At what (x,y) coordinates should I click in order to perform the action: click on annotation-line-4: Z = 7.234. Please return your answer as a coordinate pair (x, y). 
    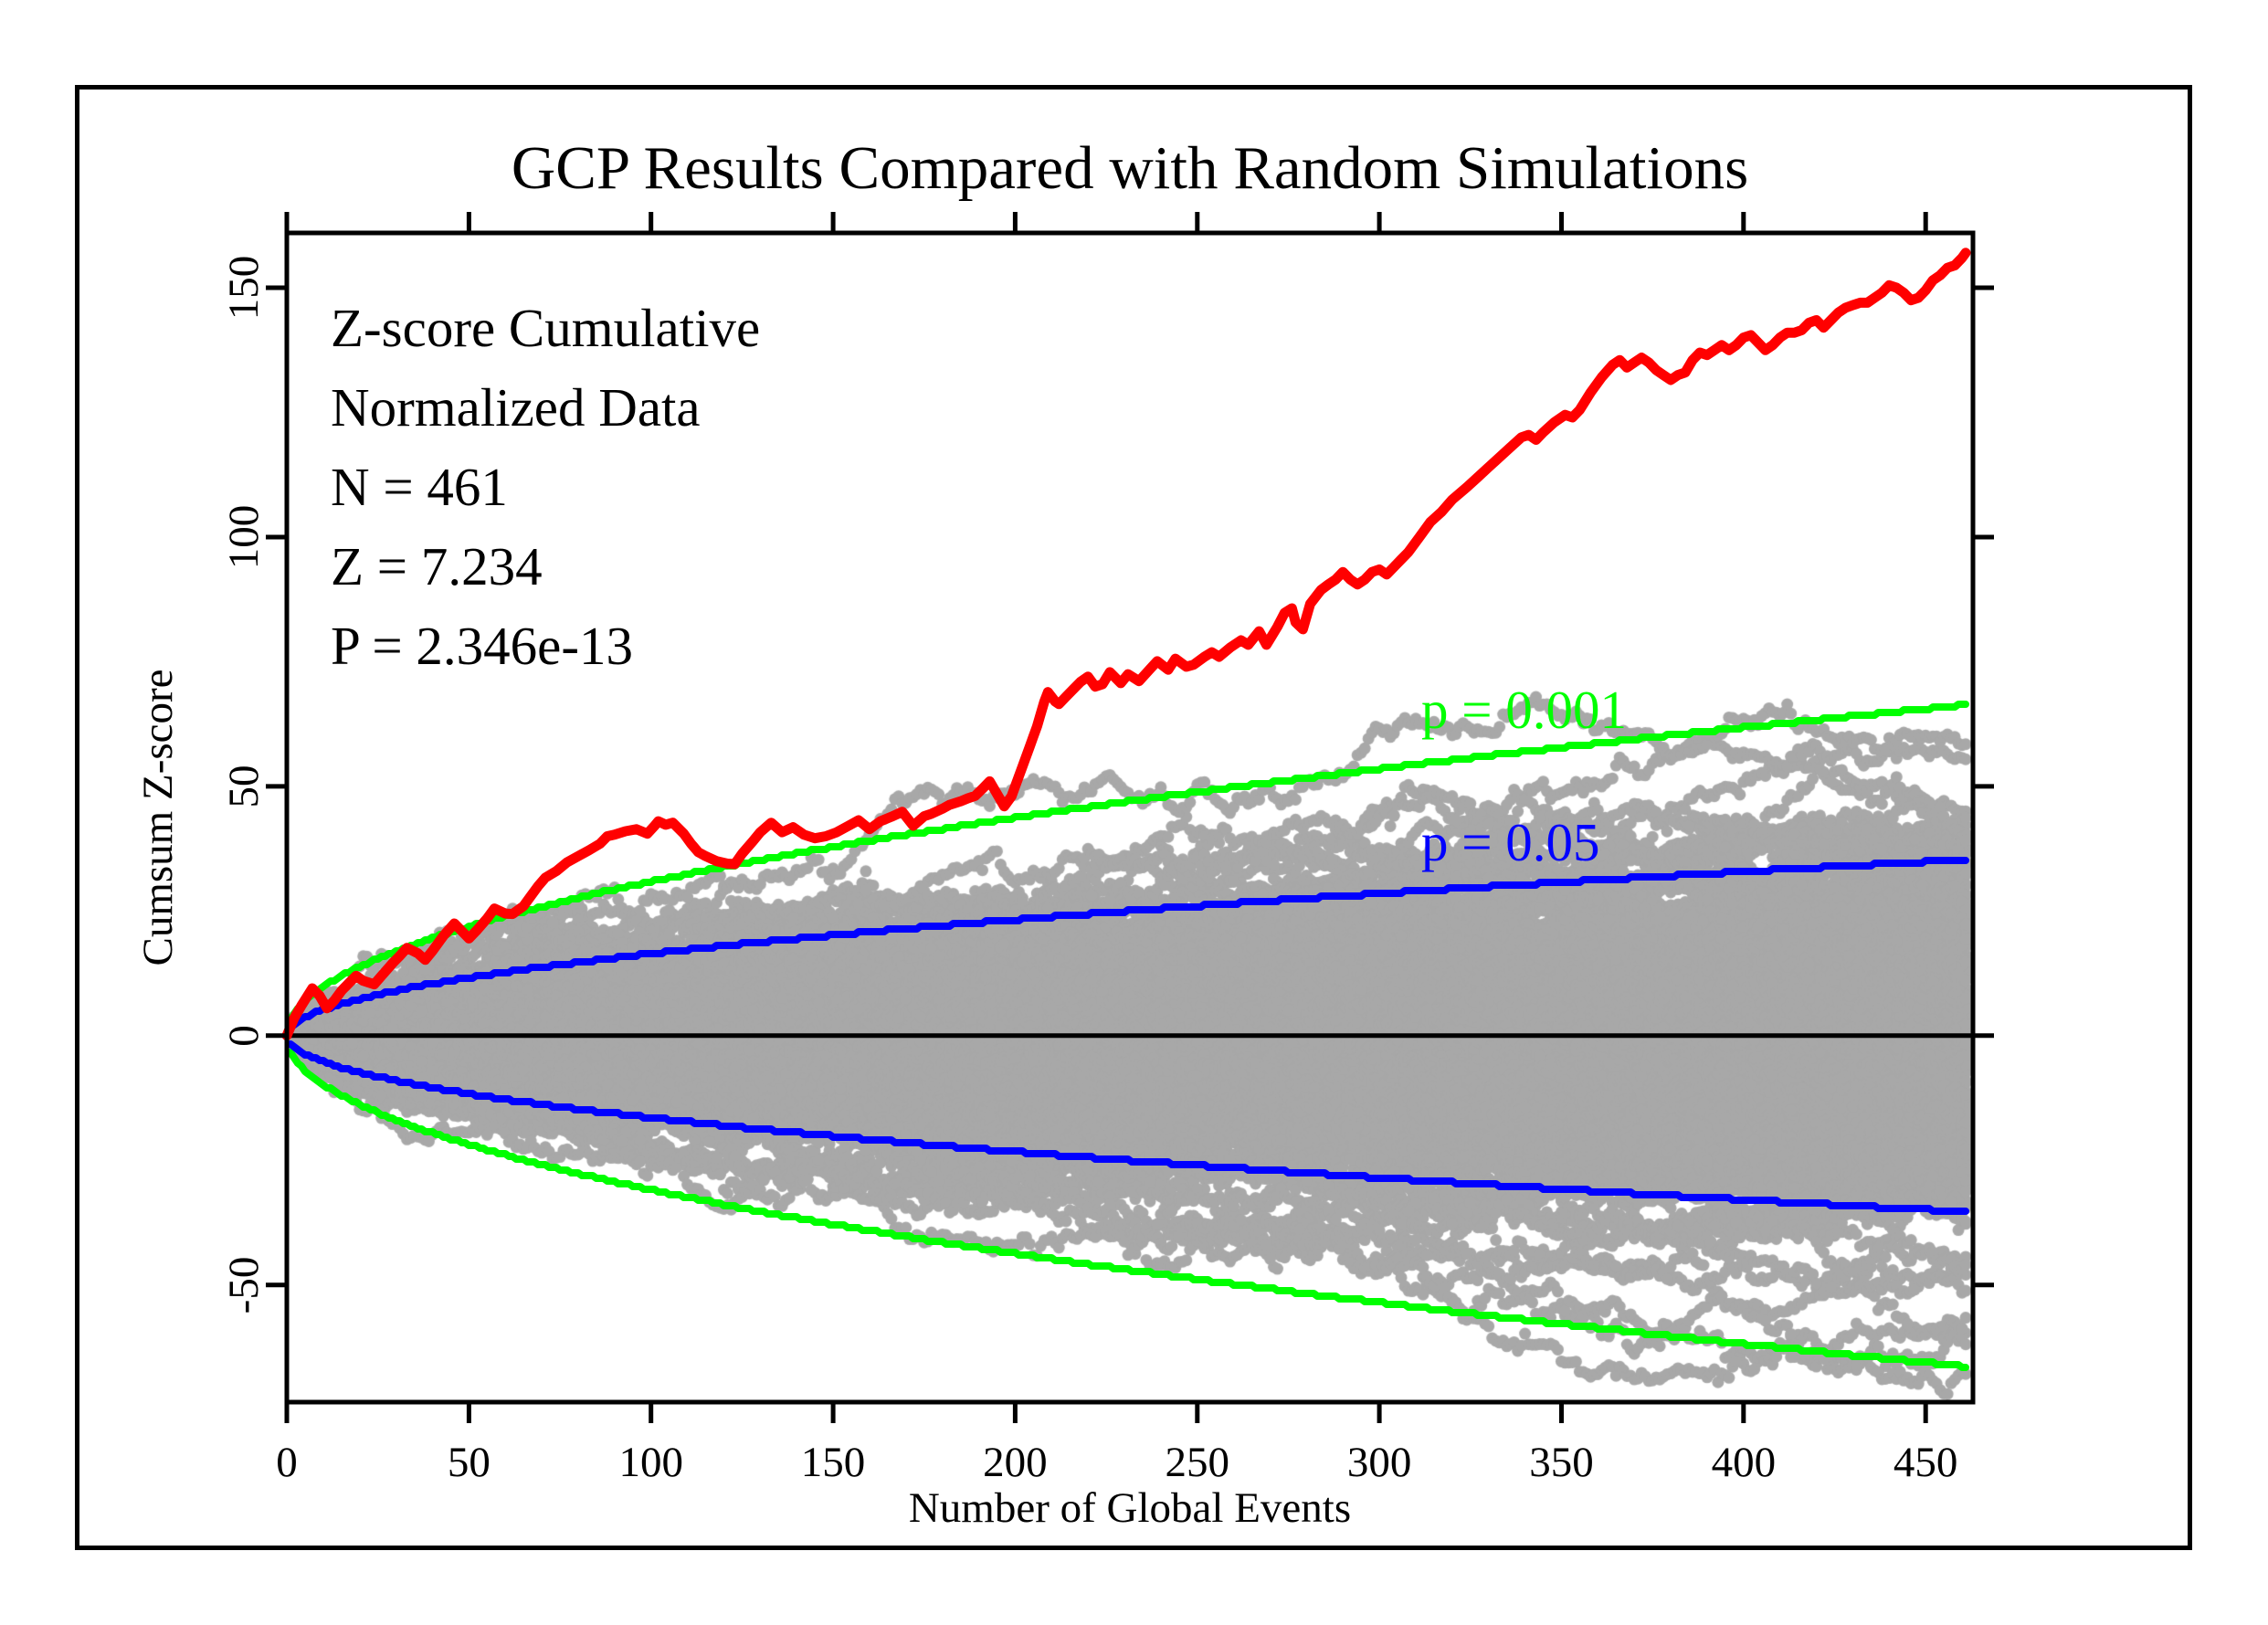
    Looking at the image, I should click on (437, 566).